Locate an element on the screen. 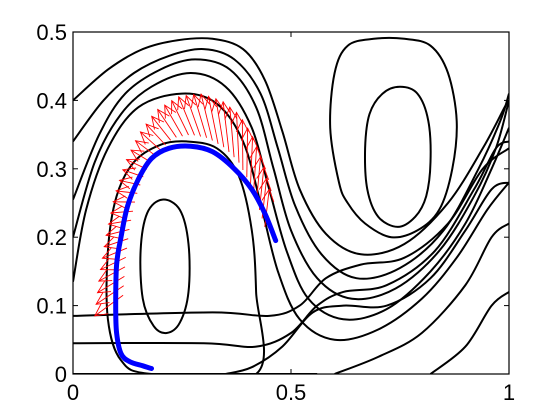 The height and width of the screenshot is (420, 560). x-tick-label: 0.5 is located at coordinates (291, 392).